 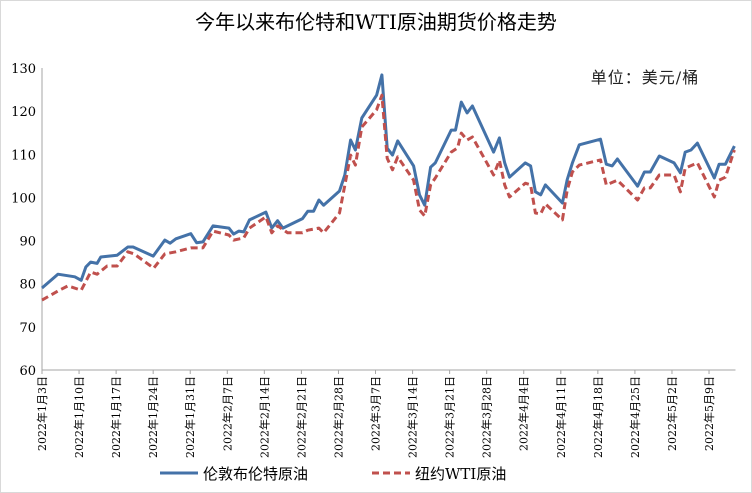 I want to click on x-tick-label: 2022年3月21日, so click(x=450, y=417).